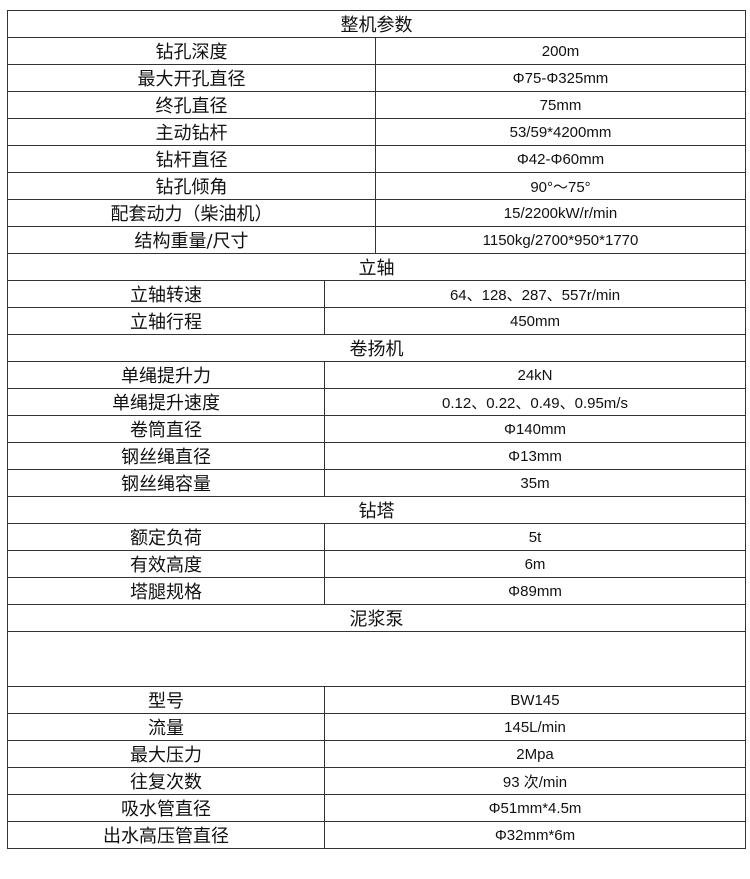  Describe the element at coordinates (535, 483) in the screenshot. I see `param-value: 35m` at that location.